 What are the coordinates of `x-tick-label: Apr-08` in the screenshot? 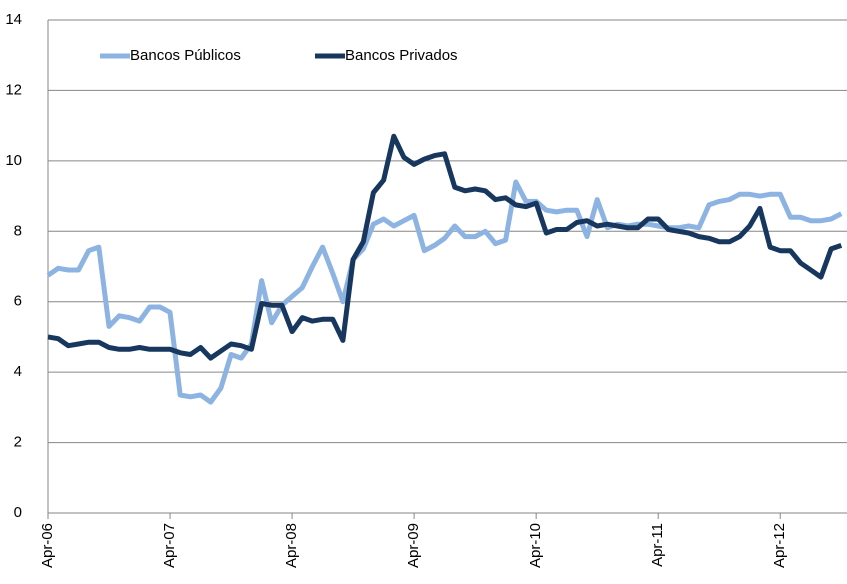 It's located at (291, 545).